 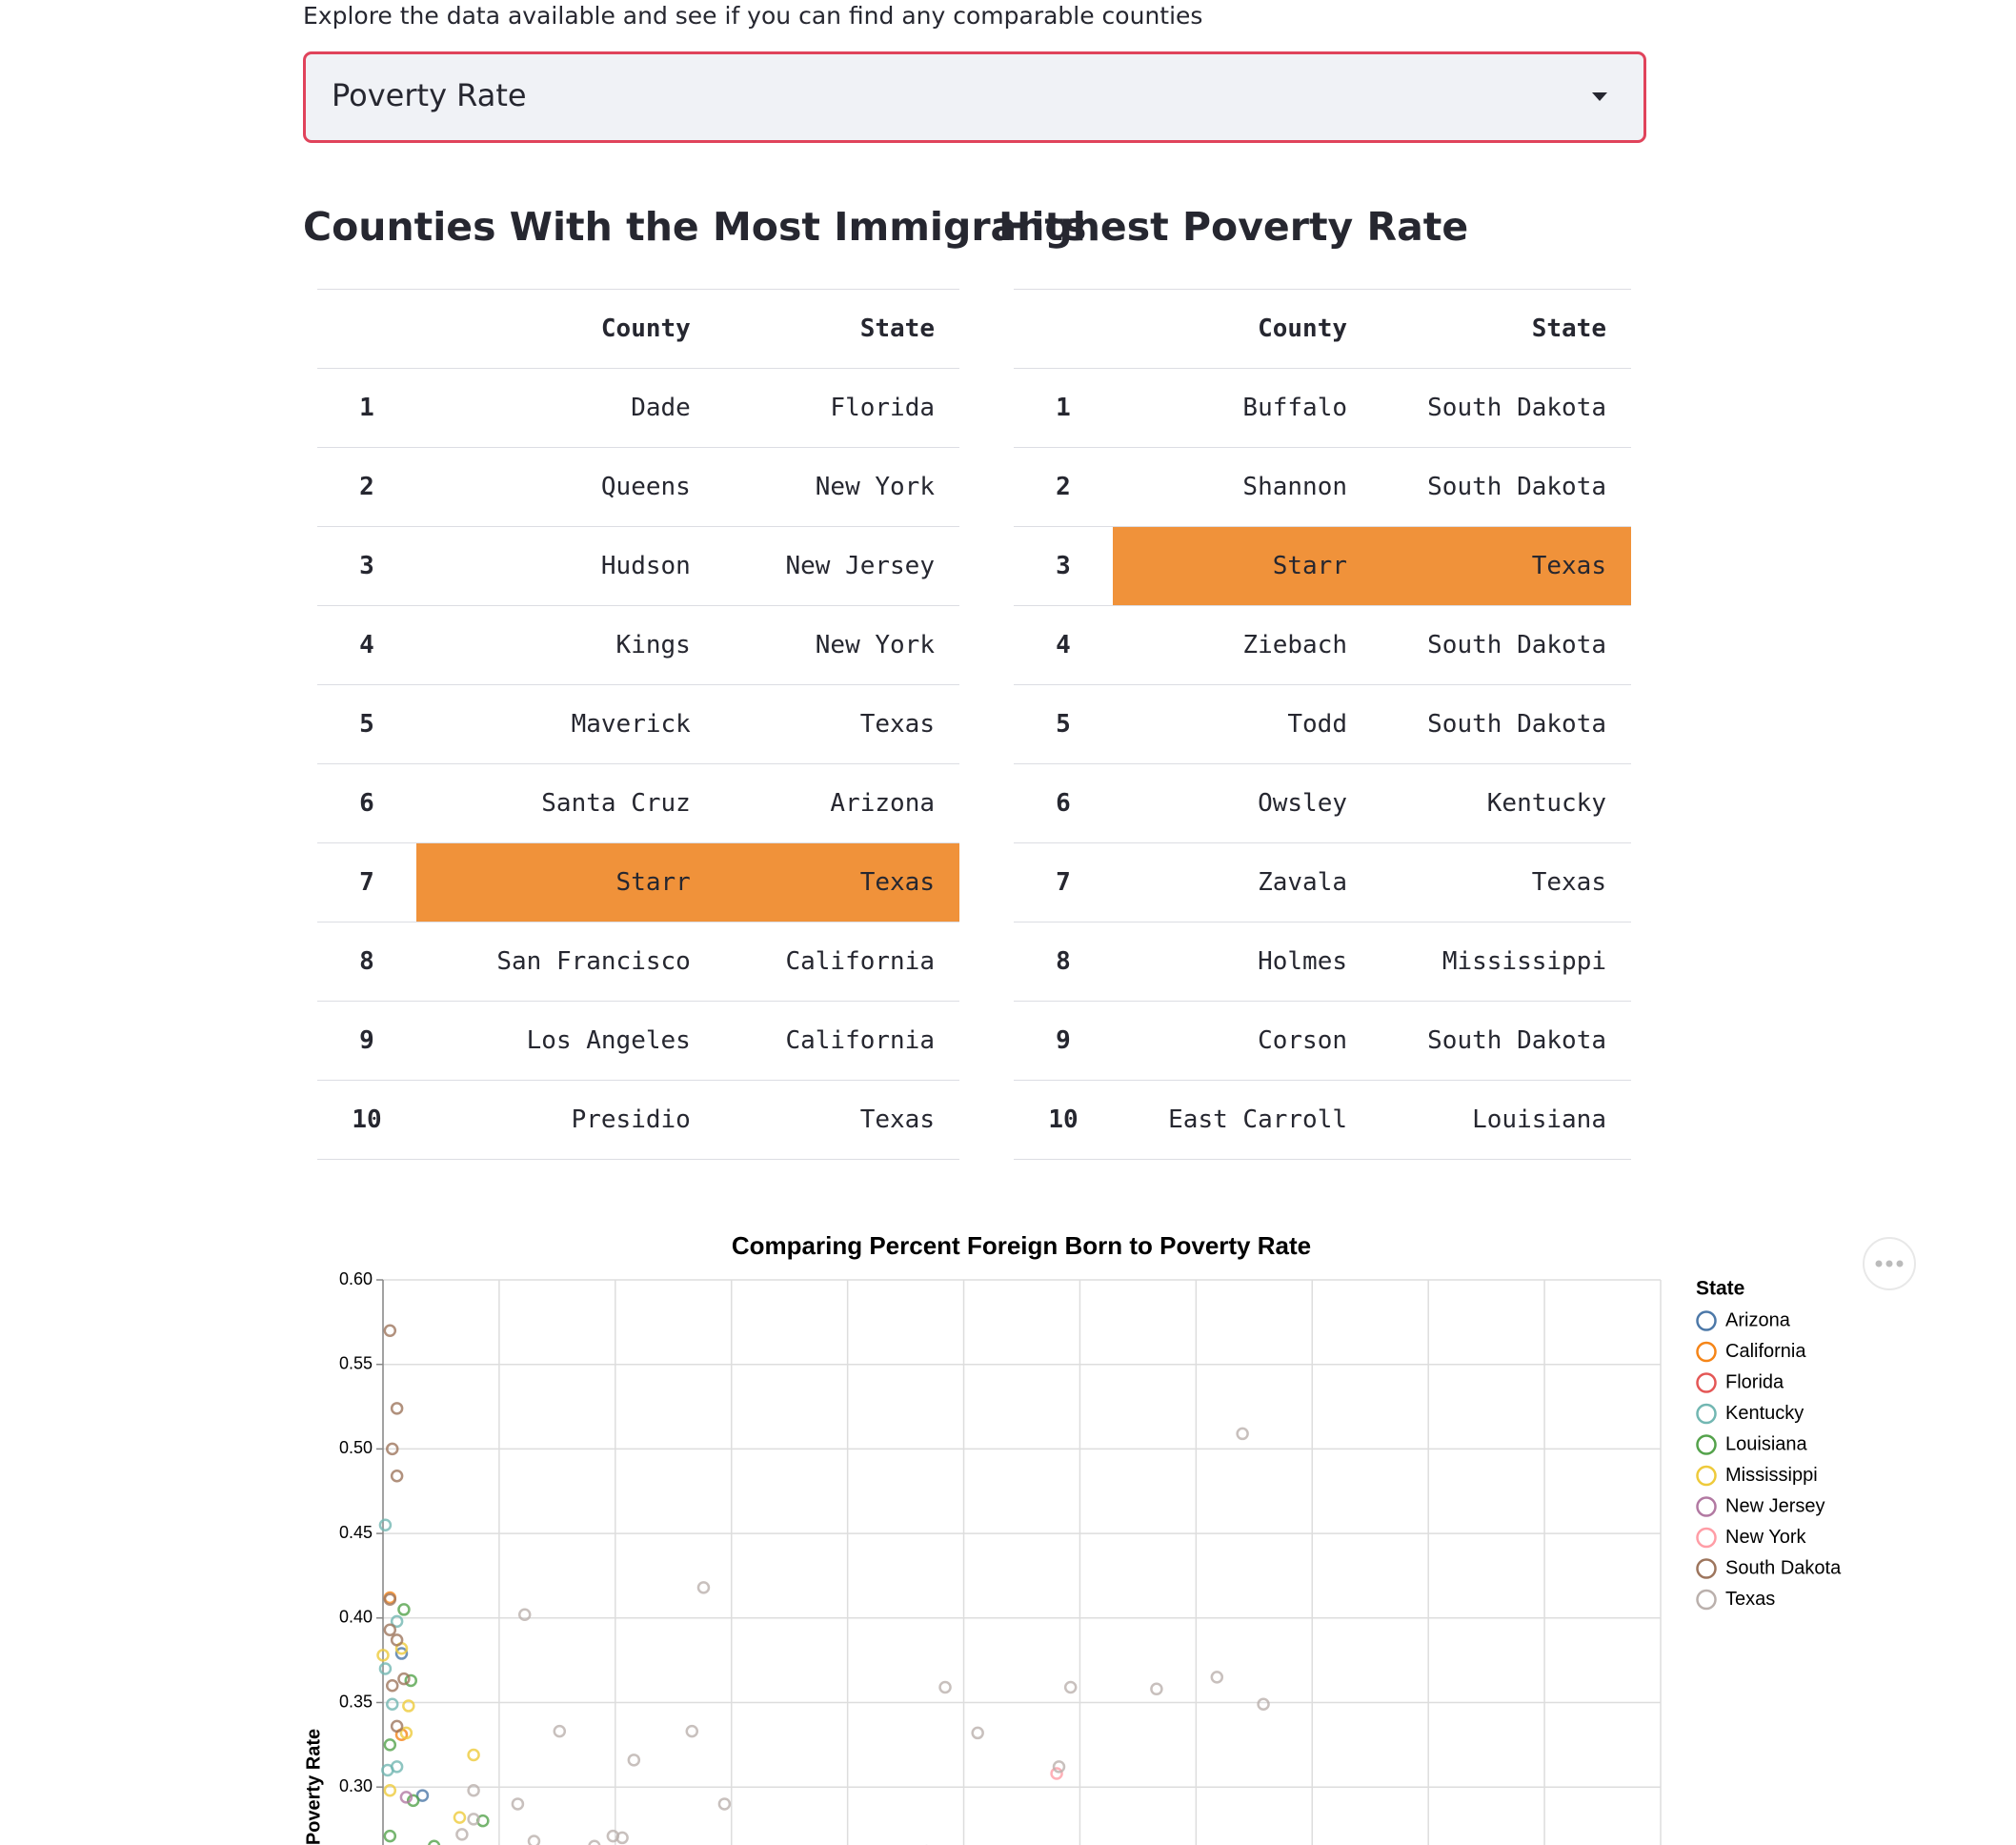 What do you see at coordinates (1720, 1289) in the screenshot?
I see `legend-title: State` at bounding box center [1720, 1289].